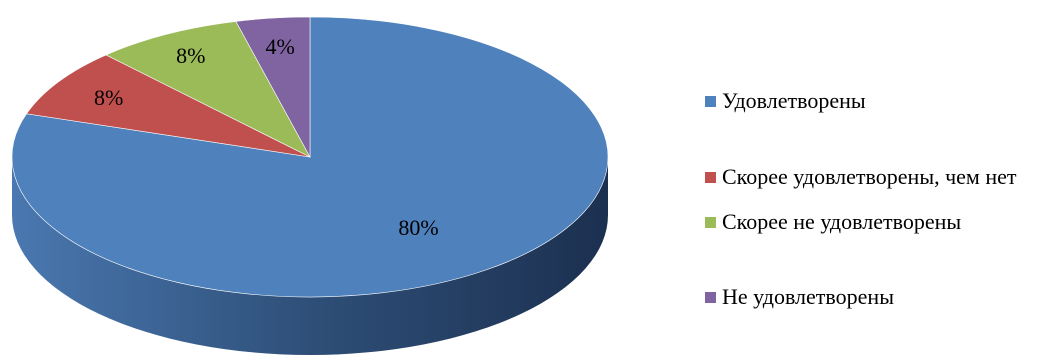 The width and height of the screenshot is (1042, 363). I want to click on legend-item-unsatisfied: Не удовлетворены, so click(871, 297).